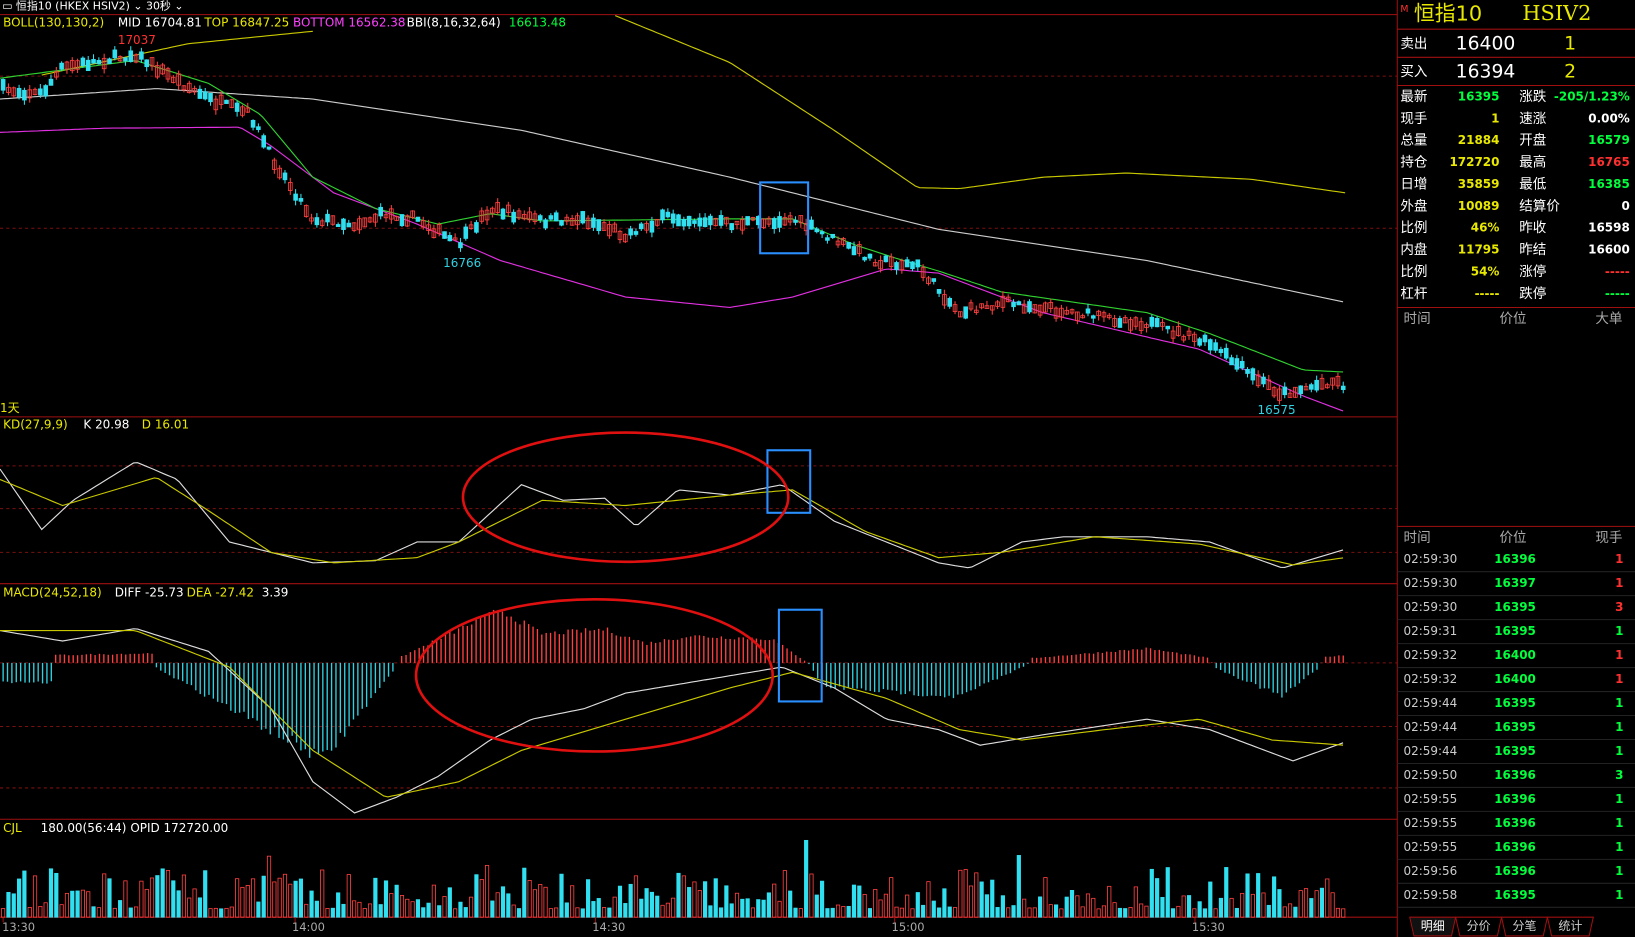 The width and height of the screenshot is (1635, 937). I want to click on trade-price: 16400, so click(1515, 655).